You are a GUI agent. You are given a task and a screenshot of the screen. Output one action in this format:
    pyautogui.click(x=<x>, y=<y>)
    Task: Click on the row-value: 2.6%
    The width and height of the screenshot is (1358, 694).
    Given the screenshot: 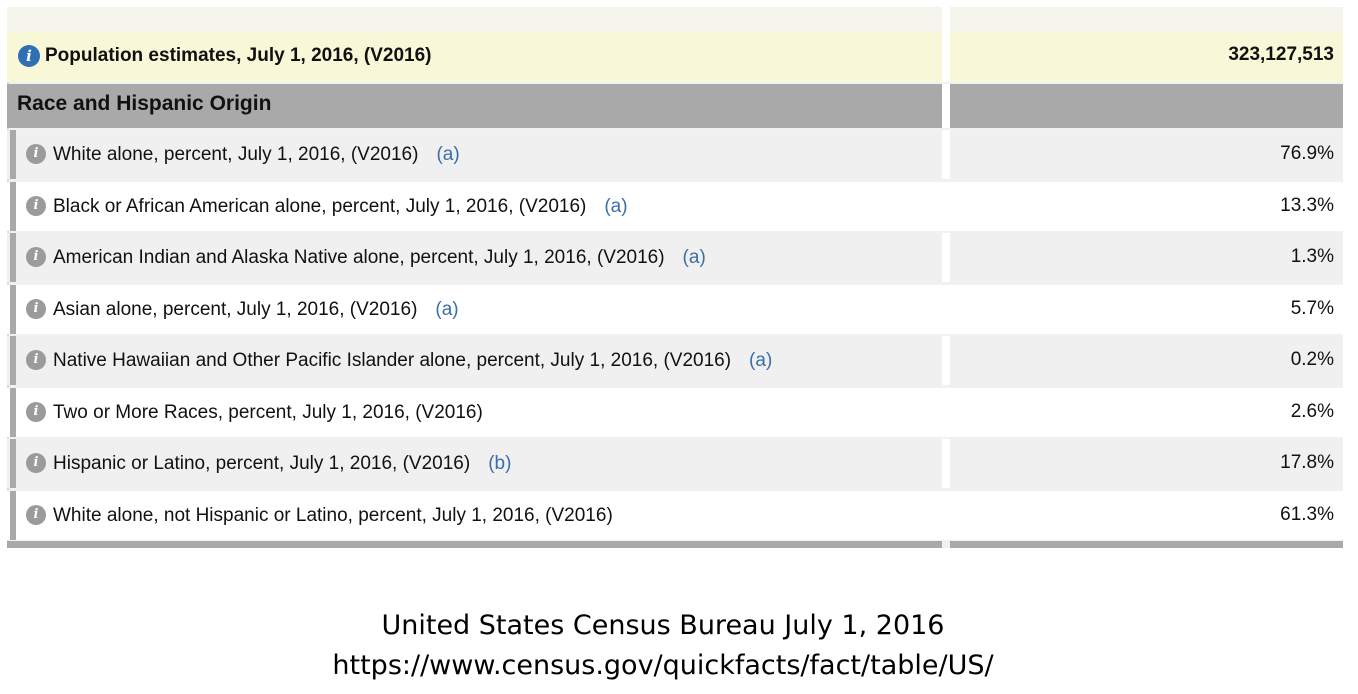 What is the action you would take?
    pyautogui.click(x=1312, y=411)
    